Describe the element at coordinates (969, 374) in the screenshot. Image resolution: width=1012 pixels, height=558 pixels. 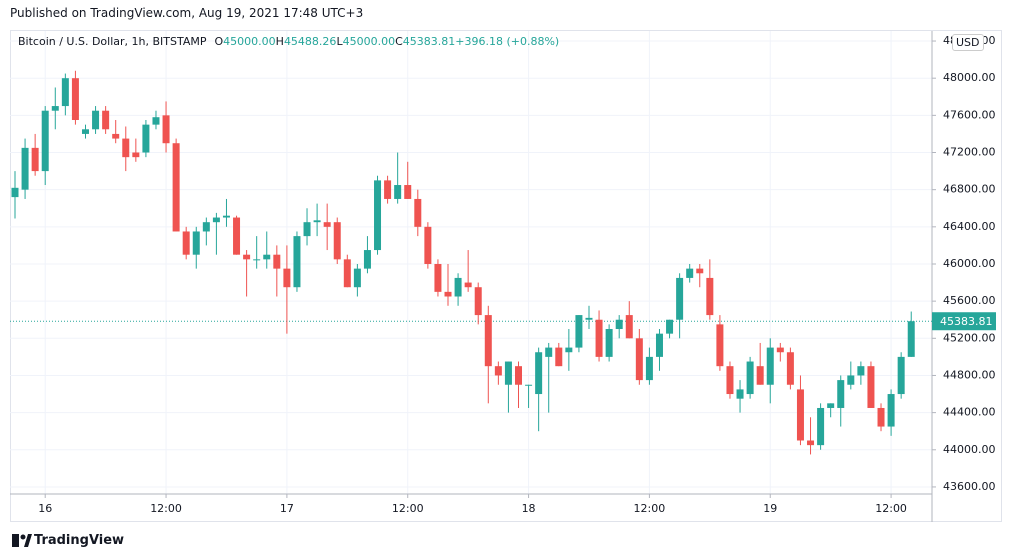
I see `y-tick-label: 44800.00` at that location.